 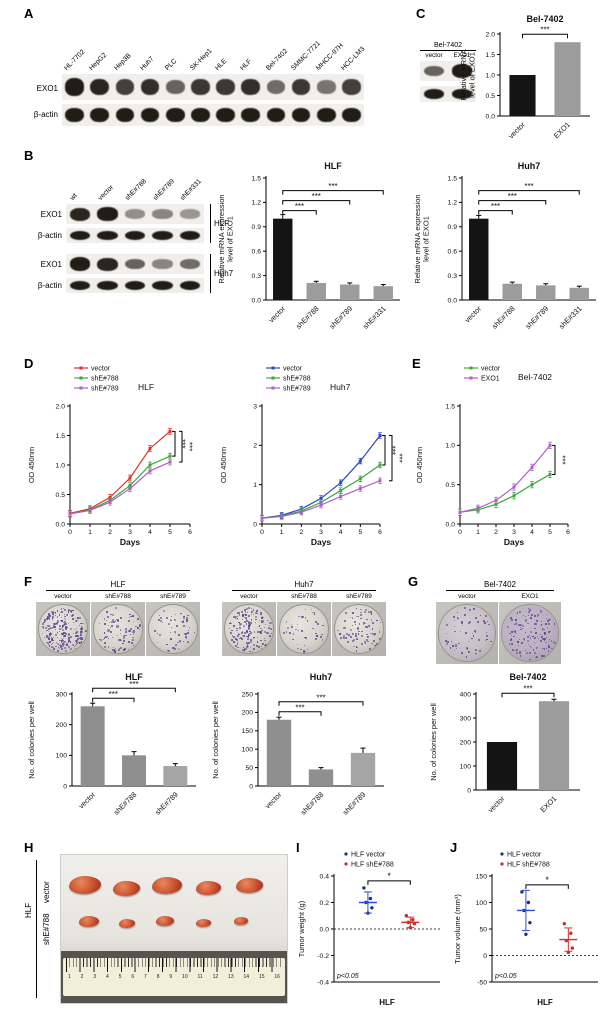 What do you see at coordinates (321, 542) in the screenshot?
I see `x-axis-label: Days` at bounding box center [321, 542].